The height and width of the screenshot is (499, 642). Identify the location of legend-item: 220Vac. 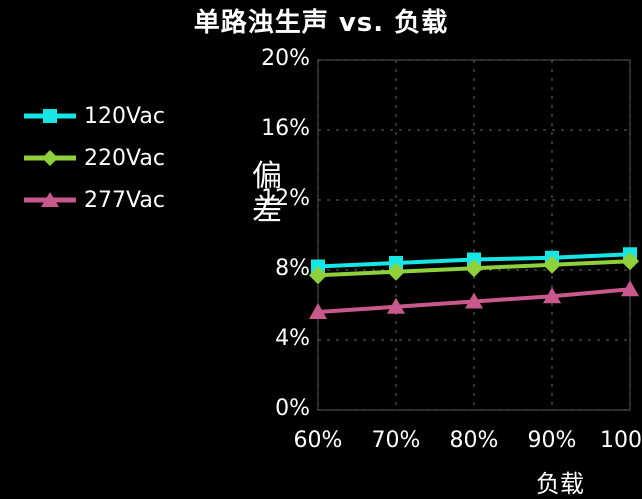
(93, 158).